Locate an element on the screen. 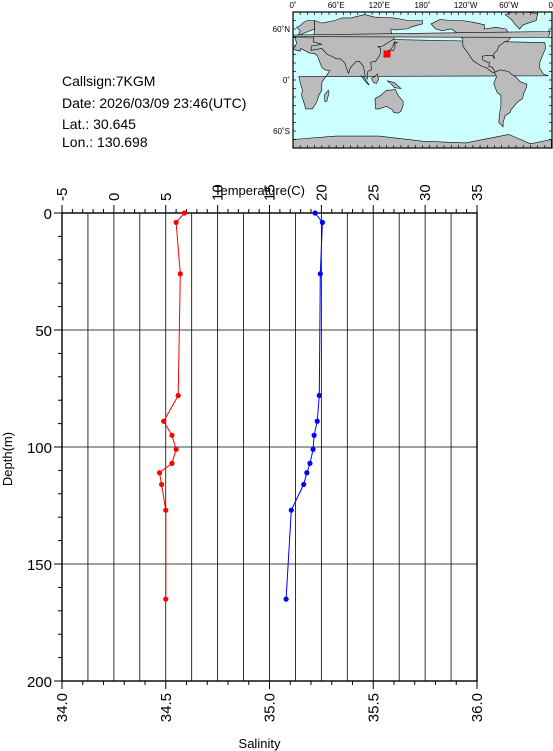 Image resolution: width=553 pixels, height=751 pixels. top-tick-label: 30 is located at coordinates (425, 192).